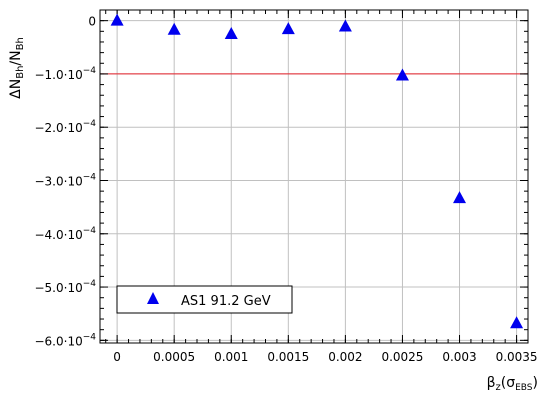 The width and height of the screenshot is (545, 396). What do you see at coordinates (288, 357) in the screenshot?
I see `x-tick-label: 0.0015` at bounding box center [288, 357].